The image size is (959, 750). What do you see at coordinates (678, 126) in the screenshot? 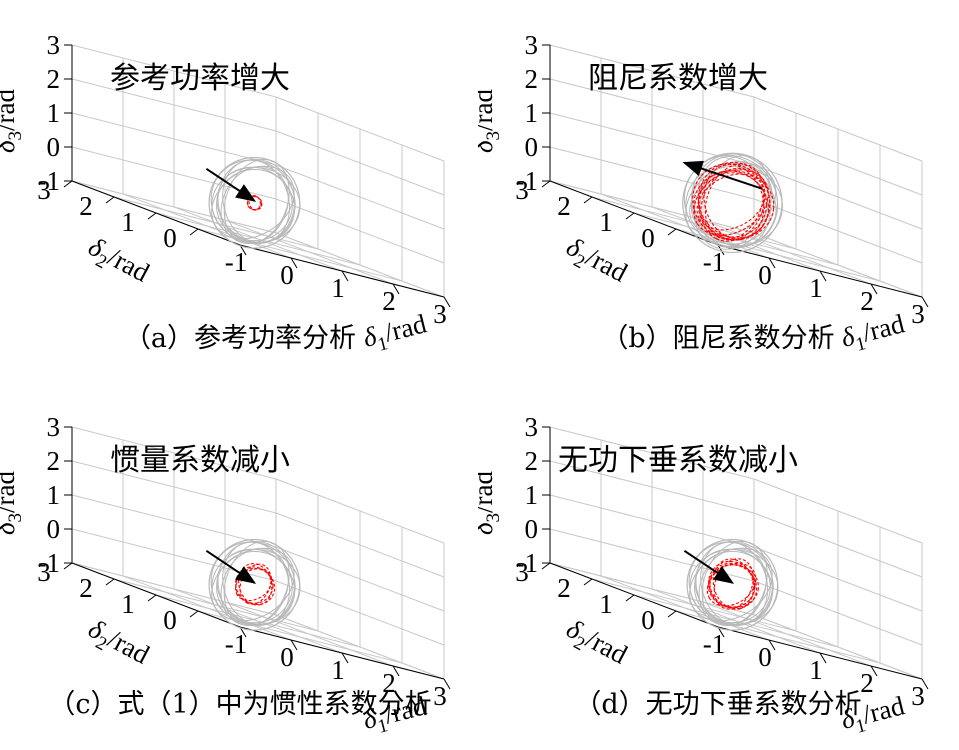
I see `annotation: 阻尼系数增大` at bounding box center [678, 126].